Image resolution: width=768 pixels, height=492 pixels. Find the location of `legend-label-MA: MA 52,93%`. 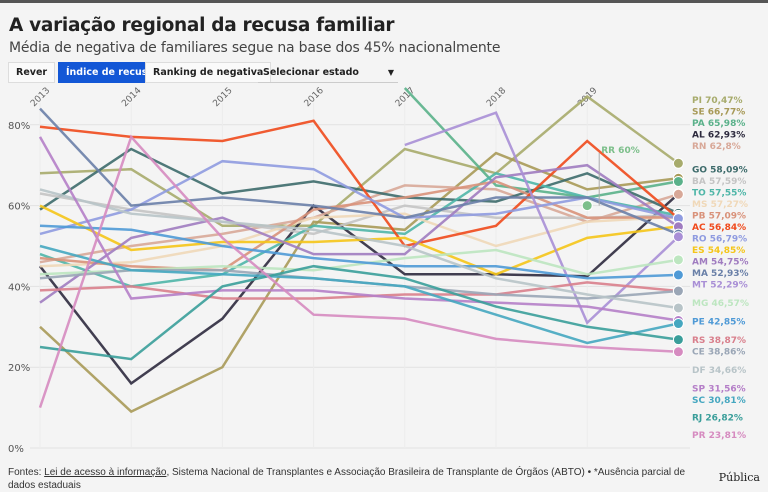

legend-label-MA: MA 52,93% is located at coordinates (720, 274).